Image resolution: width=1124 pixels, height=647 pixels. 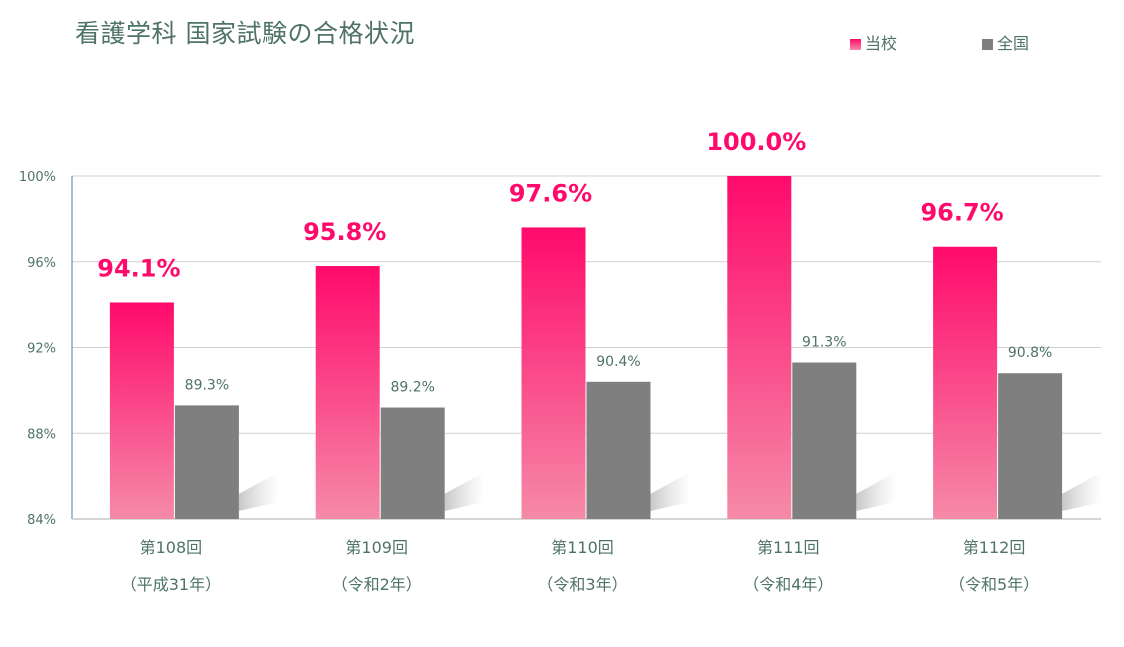 What do you see at coordinates (961, 213) in the screenshot?
I see `data-label-school: 96.7%` at bounding box center [961, 213].